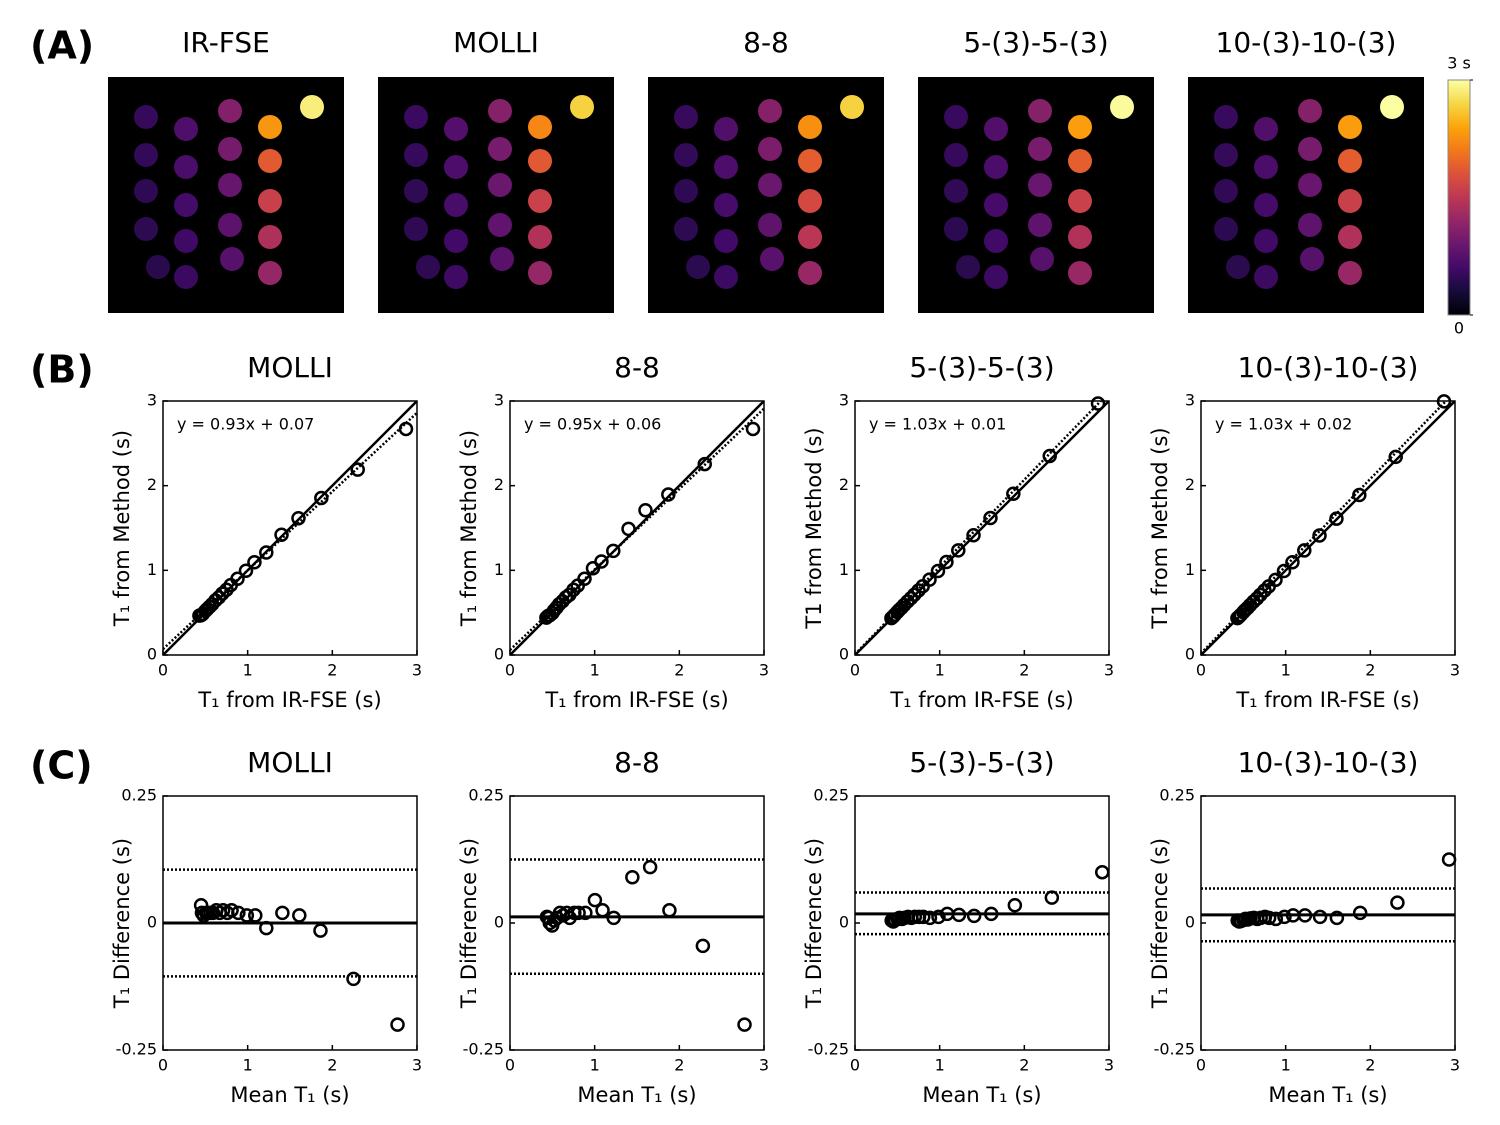  Describe the element at coordinates (152, 484) in the screenshot. I see `y-tick-label: 2` at that location.